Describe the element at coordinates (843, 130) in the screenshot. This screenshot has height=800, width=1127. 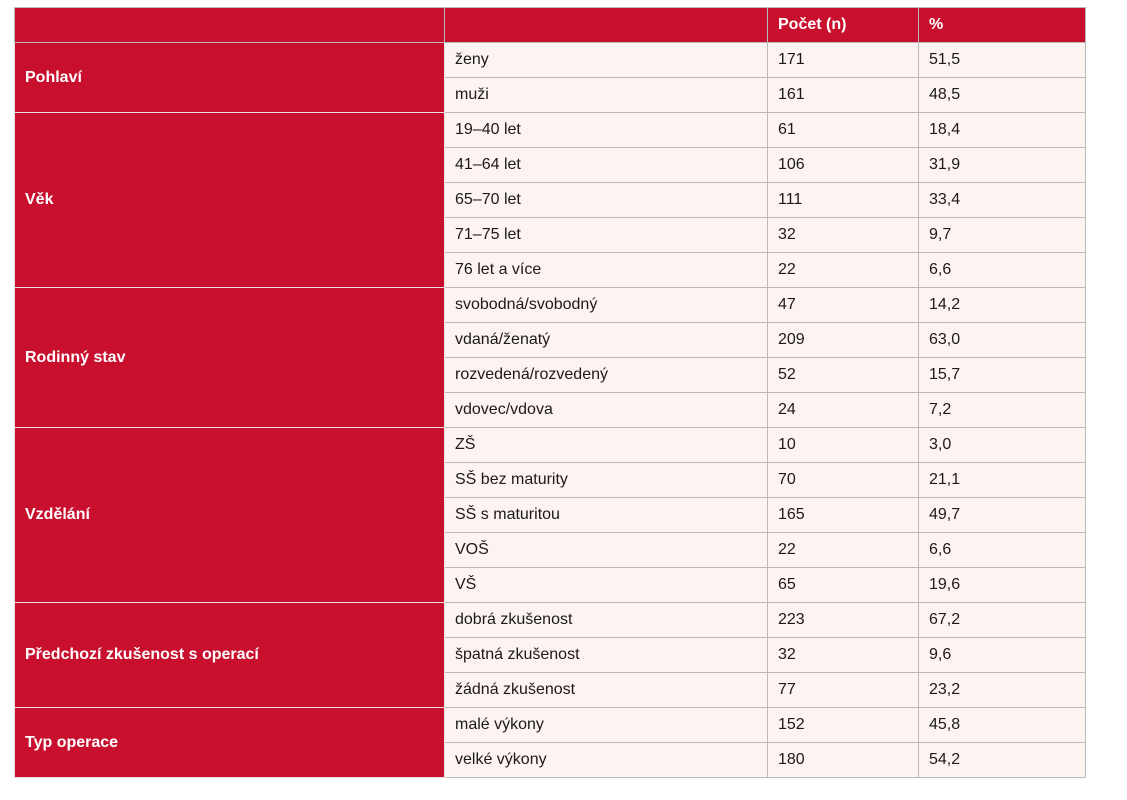
I see `count-cell: 61` at that location.